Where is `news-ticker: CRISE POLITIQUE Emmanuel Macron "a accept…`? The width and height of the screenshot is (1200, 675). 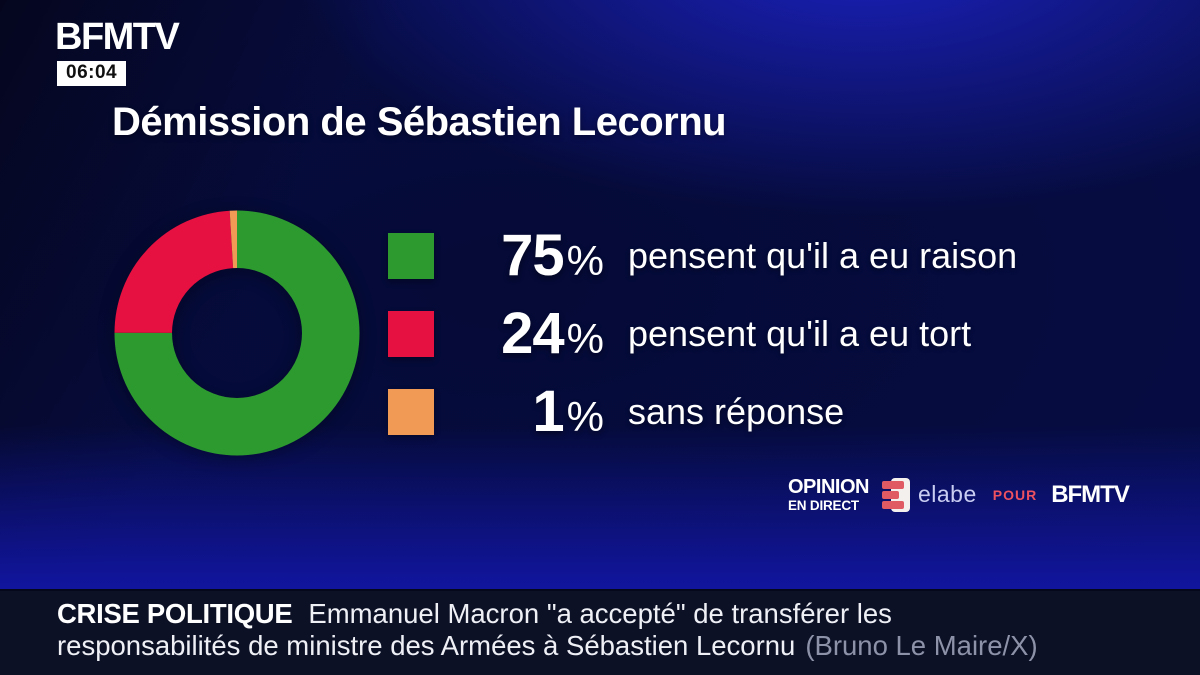
news-ticker: CRISE POLITIQUE Emmanuel Macron "a accept… is located at coordinates (600, 632).